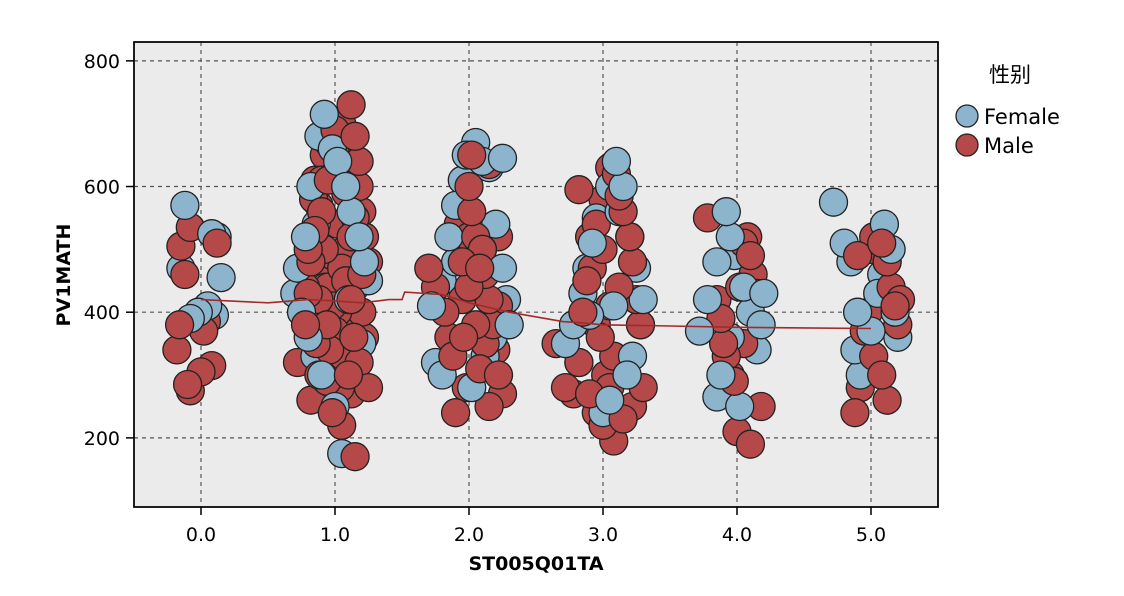 Image resolution: width=1124 pixels, height=596 pixels. Describe the element at coordinates (102, 188) in the screenshot. I see `y-tick-label: 600` at that location.